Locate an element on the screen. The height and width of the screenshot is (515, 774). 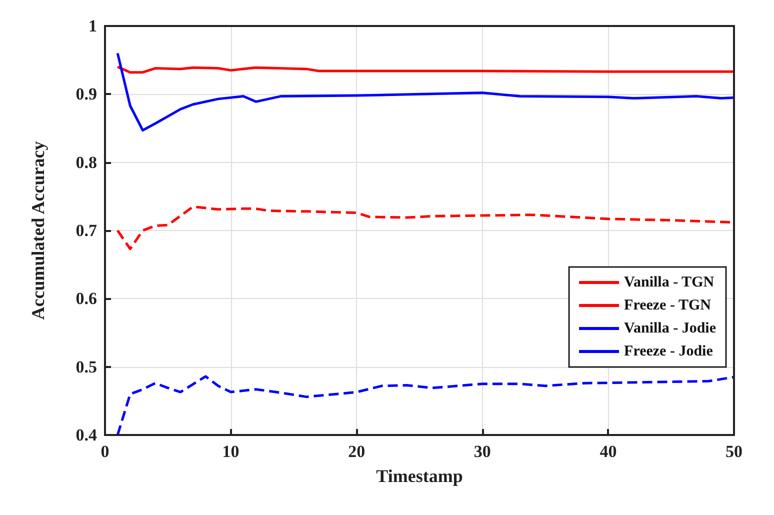
x-tick-label: 10 is located at coordinates (231, 451).